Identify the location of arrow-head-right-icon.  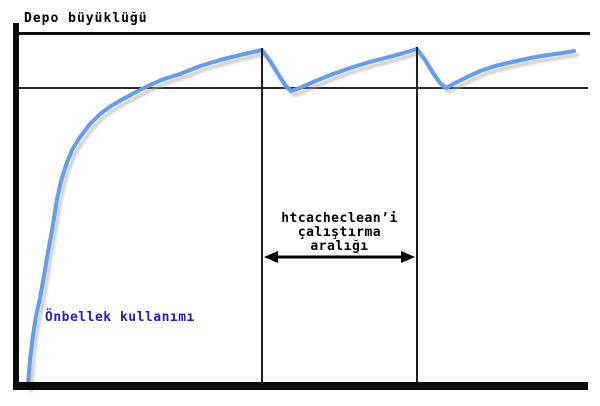
(408, 257).